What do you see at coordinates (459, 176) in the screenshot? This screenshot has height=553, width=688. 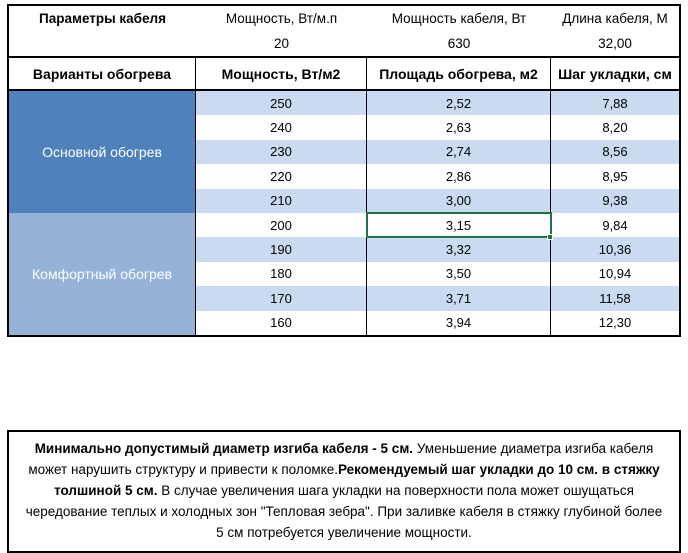 I see `table-cell: 2,86` at bounding box center [459, 176].